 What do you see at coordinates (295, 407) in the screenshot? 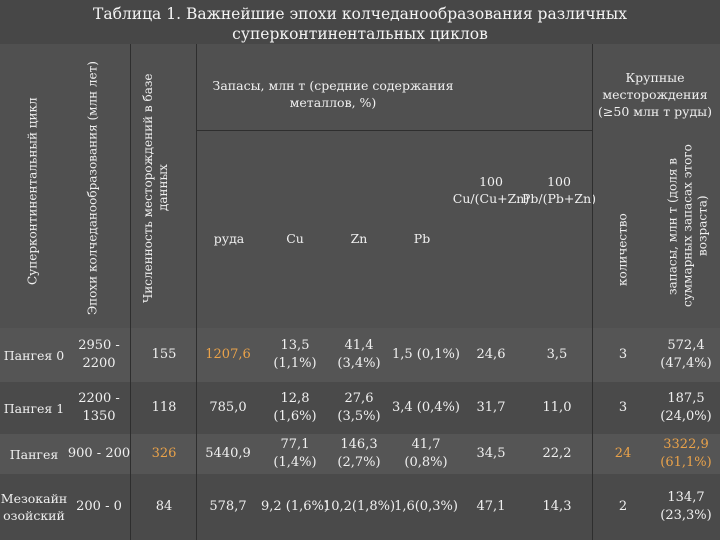
I see `cell-cu-row-2: 12,8 (1,6%)` at bounding box center [295, 407].